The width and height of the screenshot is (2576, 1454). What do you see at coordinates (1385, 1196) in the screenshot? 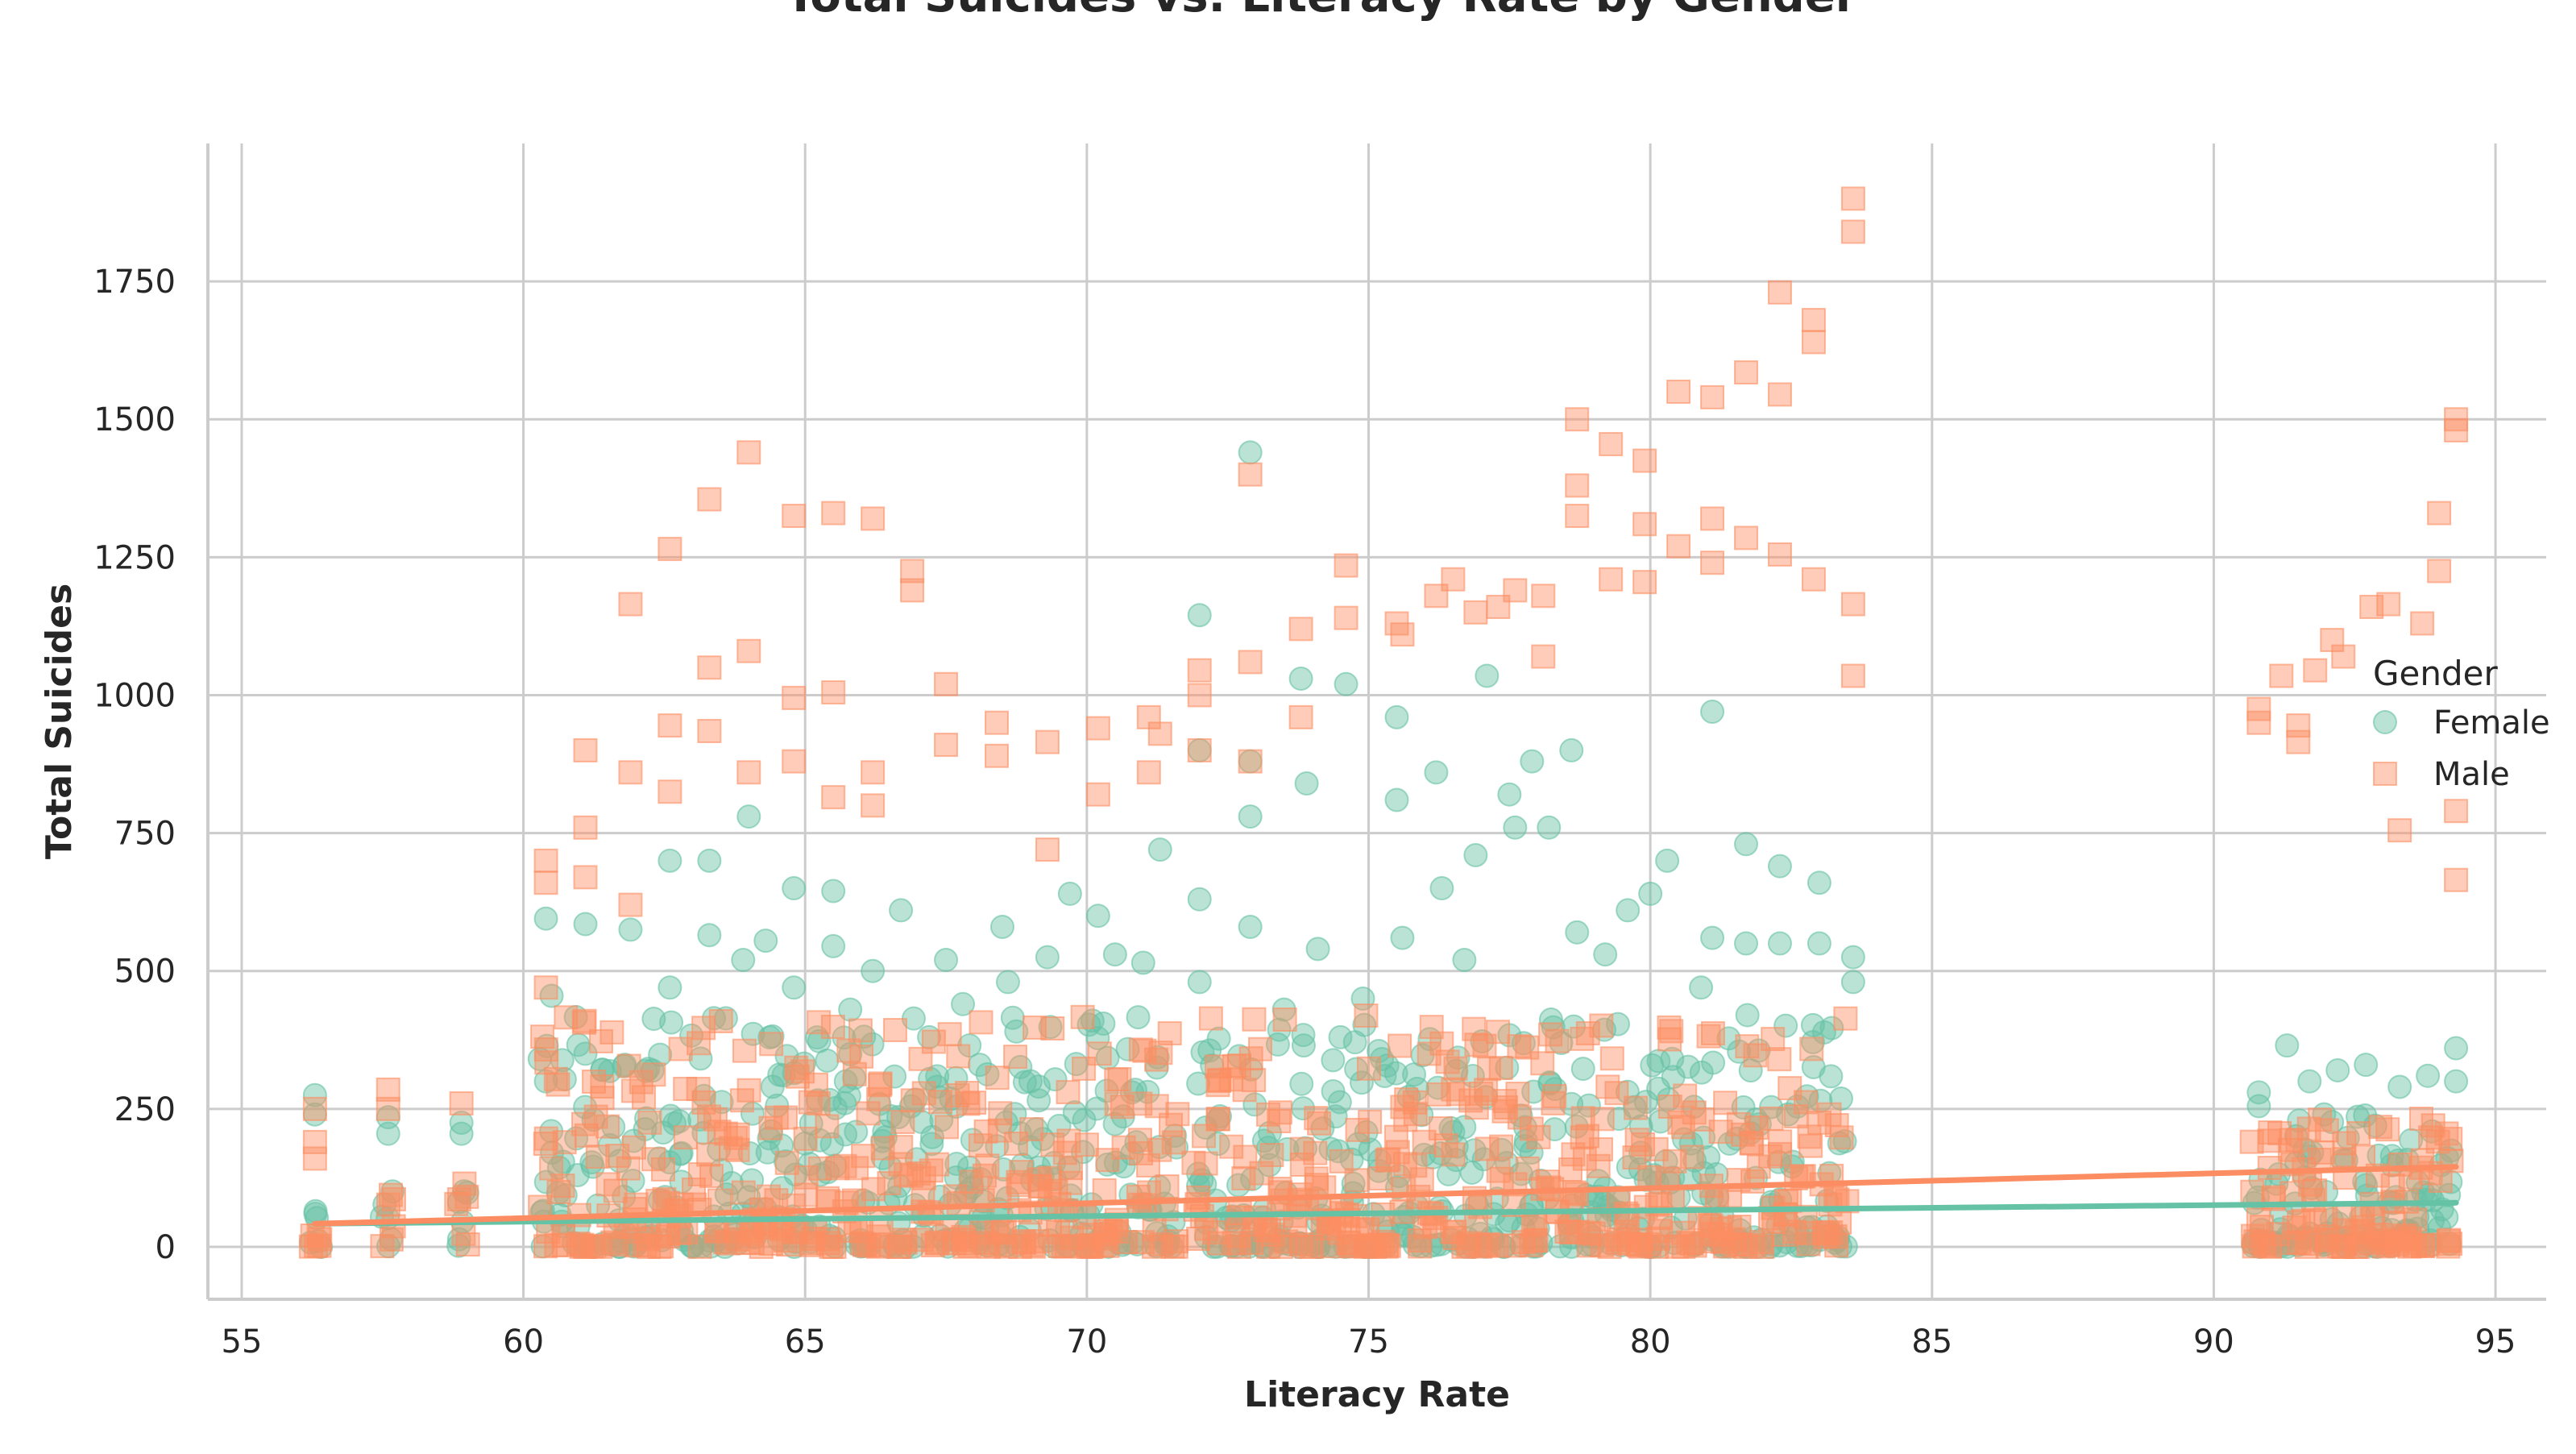
I see `trend-lines` at bounding box center [1385, 1196].